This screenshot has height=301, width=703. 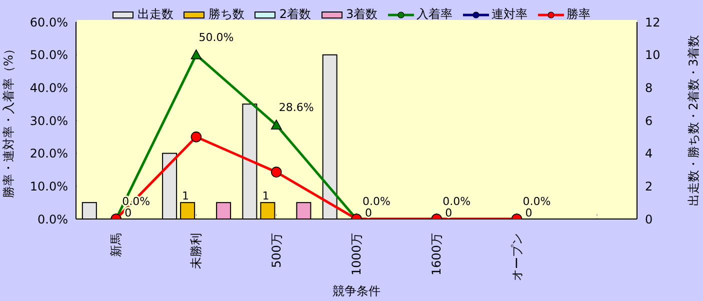 I want to click on legend-label: 連対率, so click(x=510, y=14).